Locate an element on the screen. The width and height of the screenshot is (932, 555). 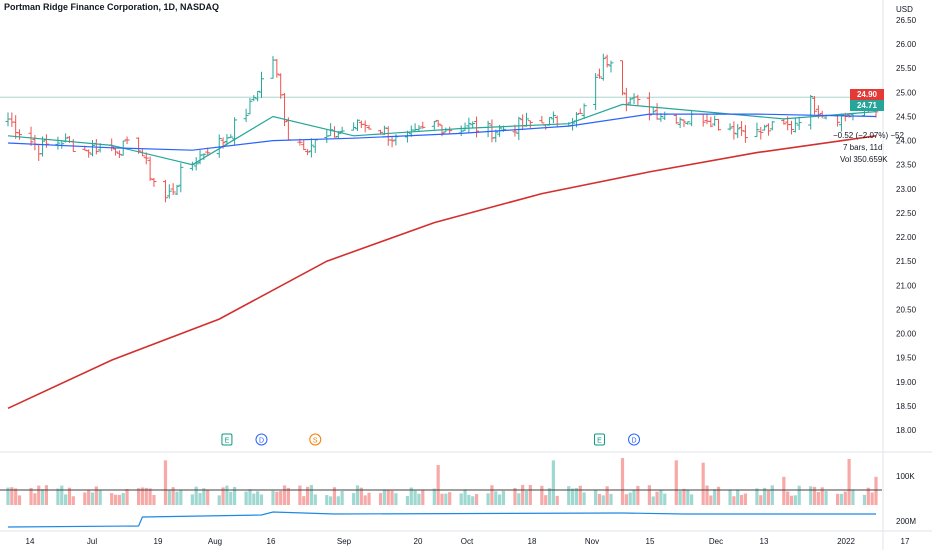
last-price-tag: 24.71 is located at coordinates (867, 105).